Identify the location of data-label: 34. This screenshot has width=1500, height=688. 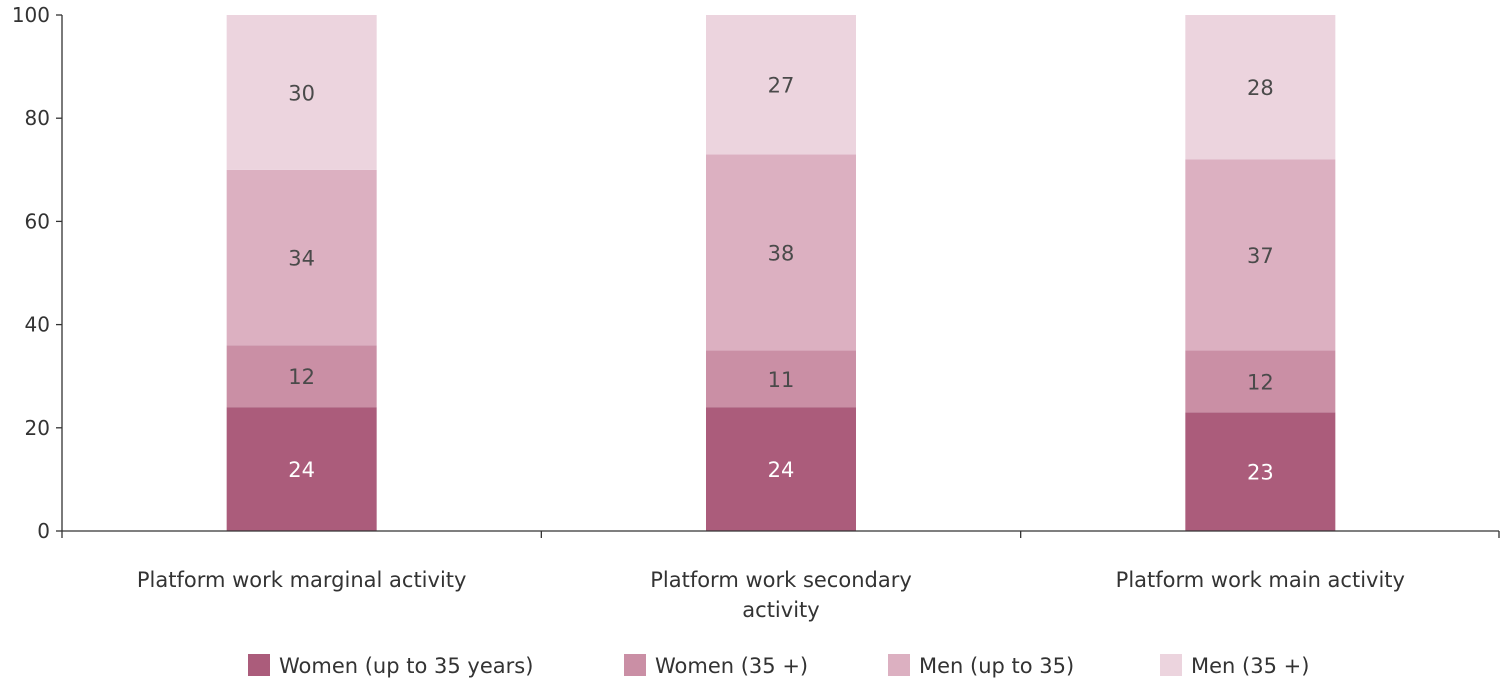
(301, 259).